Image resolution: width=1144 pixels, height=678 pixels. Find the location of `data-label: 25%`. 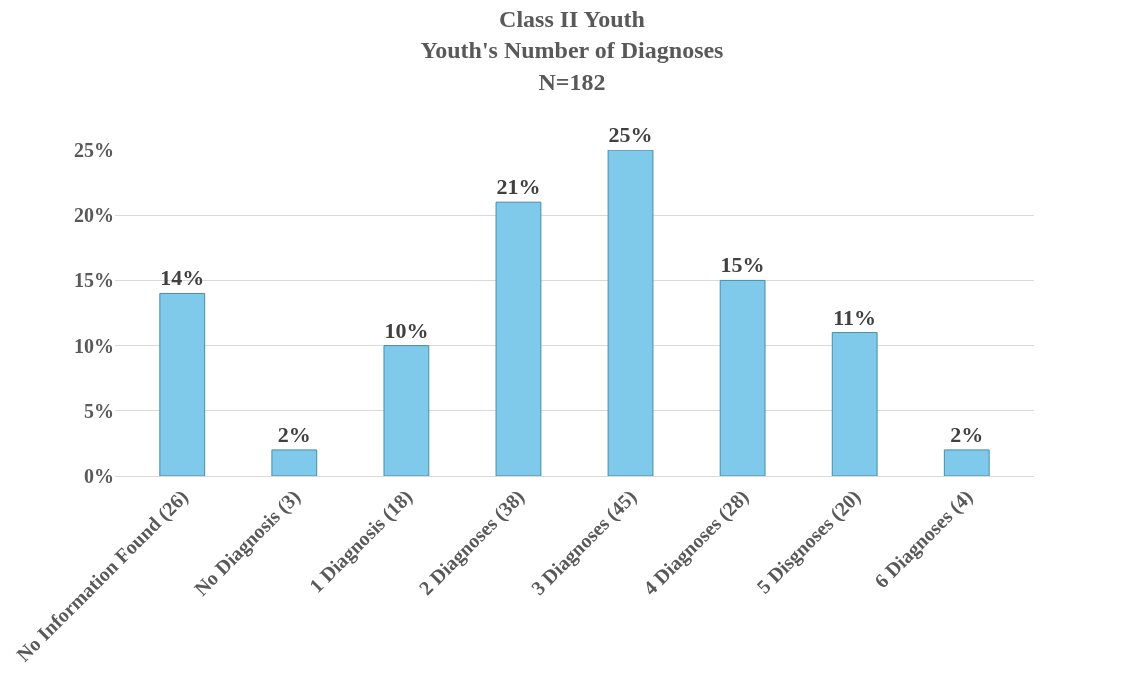

data-label: 25% is located at coordinates (630, 134).